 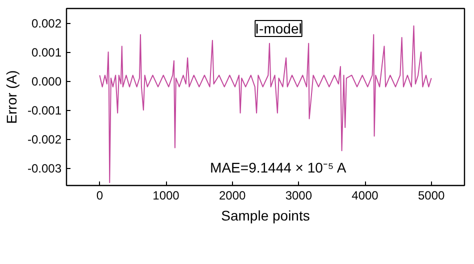 I want to click on y-tick-label: -0.003, so click(x=44, y=169).